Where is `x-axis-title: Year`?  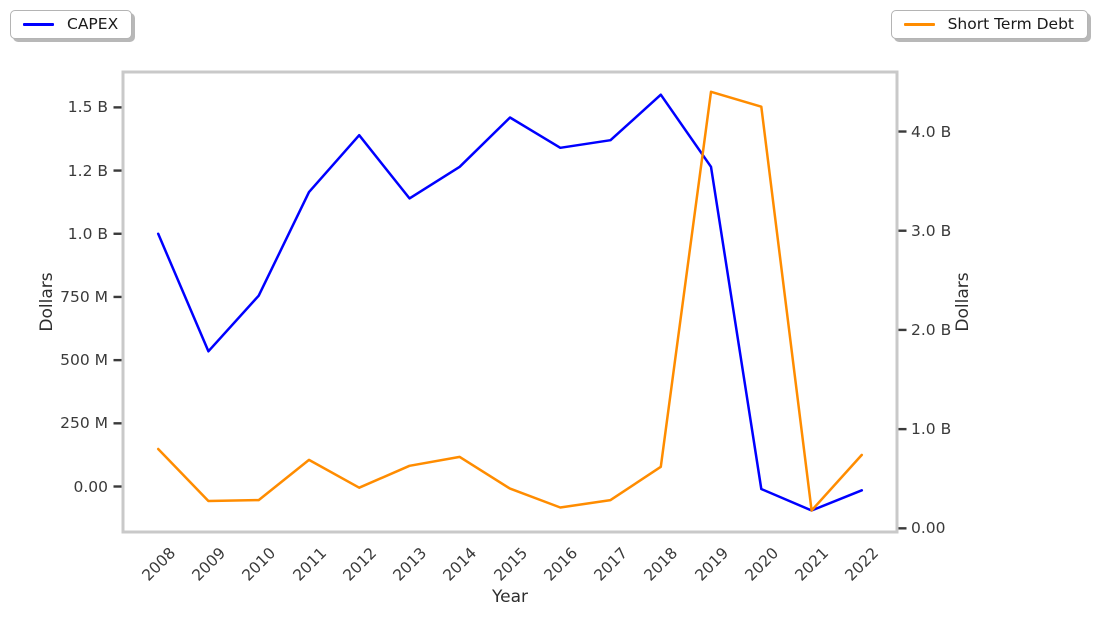
x-axis-title: Year is located at coordinates (510, 597).